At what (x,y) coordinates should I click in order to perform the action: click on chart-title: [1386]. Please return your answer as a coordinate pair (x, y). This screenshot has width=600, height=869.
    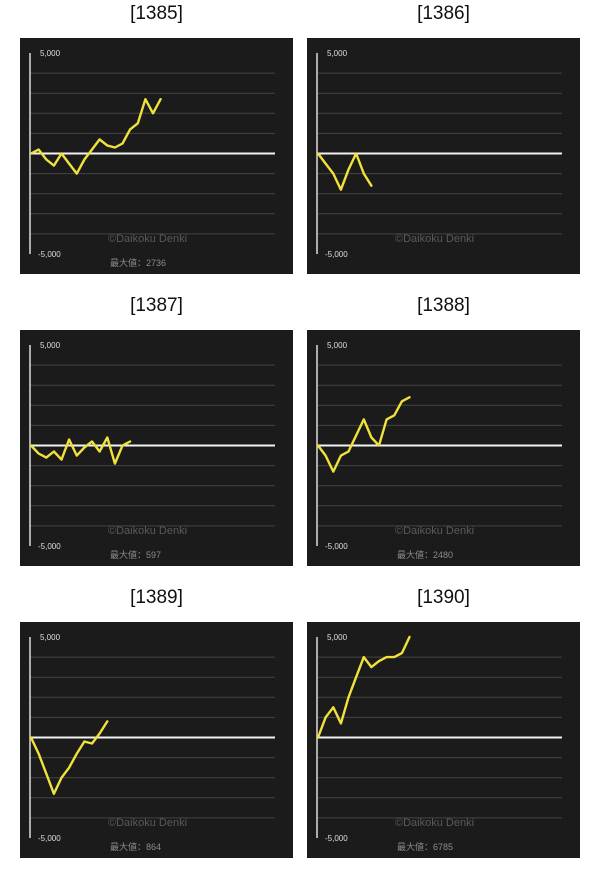
    Looking at the image, I should click on (443, 13).